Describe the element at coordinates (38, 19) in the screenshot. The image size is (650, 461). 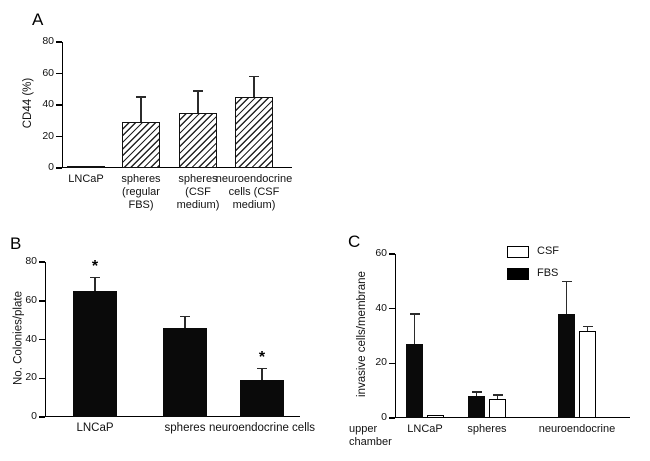
I see `panel-a-label: A` at that location.